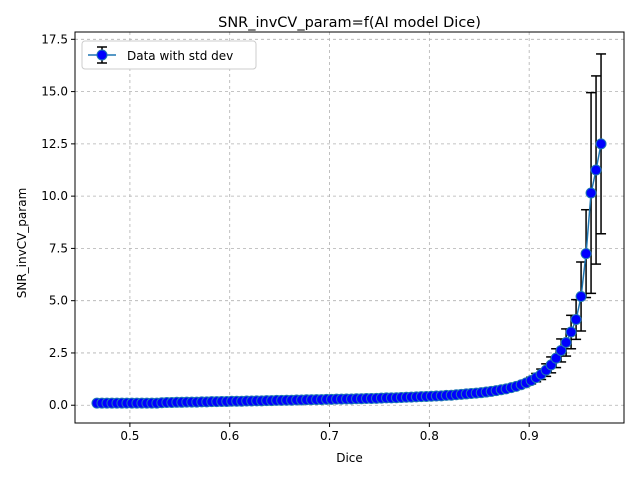 Image resolution: width=640 pixels, height=484 pixels. What do you see at coordinates (58, 353) in the screenshot?
I see `y-tick-label: 2.5` at bounding box center [58, 353].